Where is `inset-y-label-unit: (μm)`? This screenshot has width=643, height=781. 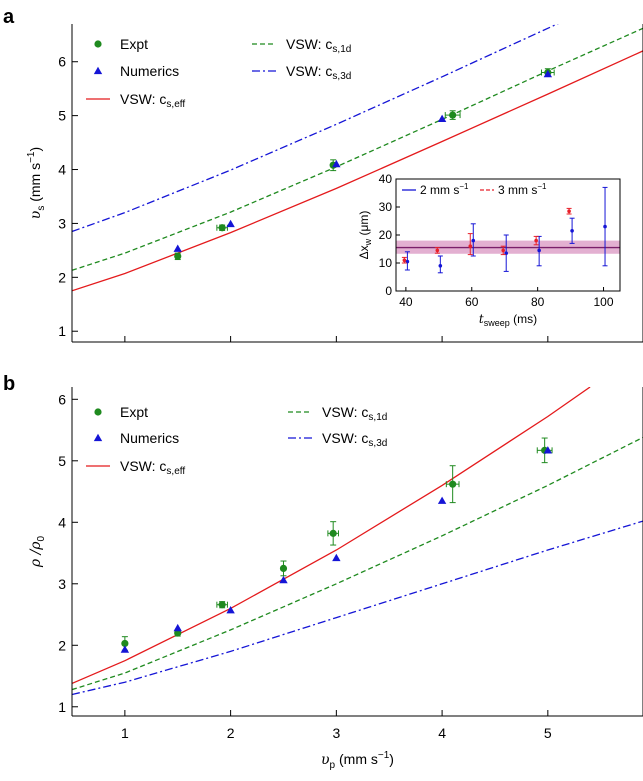
inset-y-label-unit: (μm) is located at coordinates (364, 225).